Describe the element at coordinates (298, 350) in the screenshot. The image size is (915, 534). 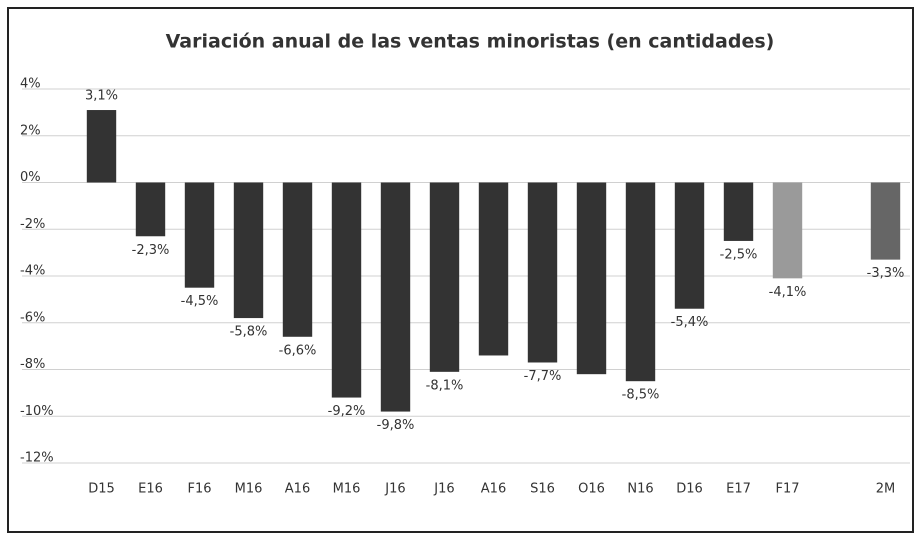
I see `value-label: -6,6%` at that location.